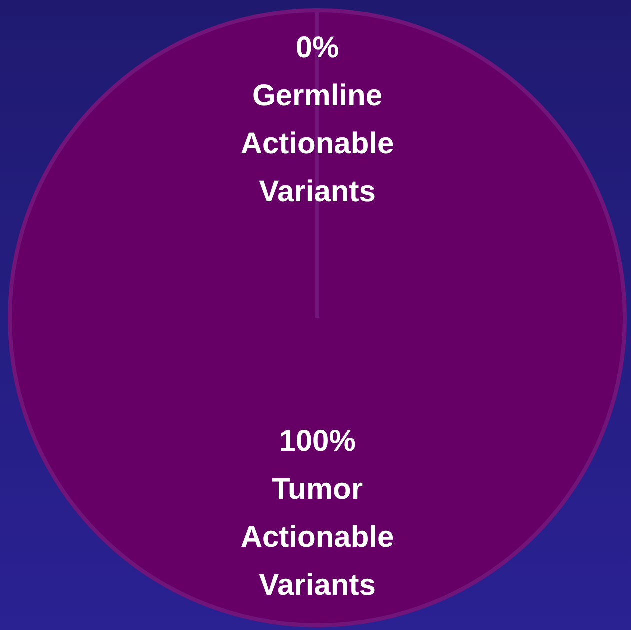 The height and width of the screenshot is (630, 631). Describe the element at coordinates (318, 47) in the screenshot. I see `text: 0%` at that location.